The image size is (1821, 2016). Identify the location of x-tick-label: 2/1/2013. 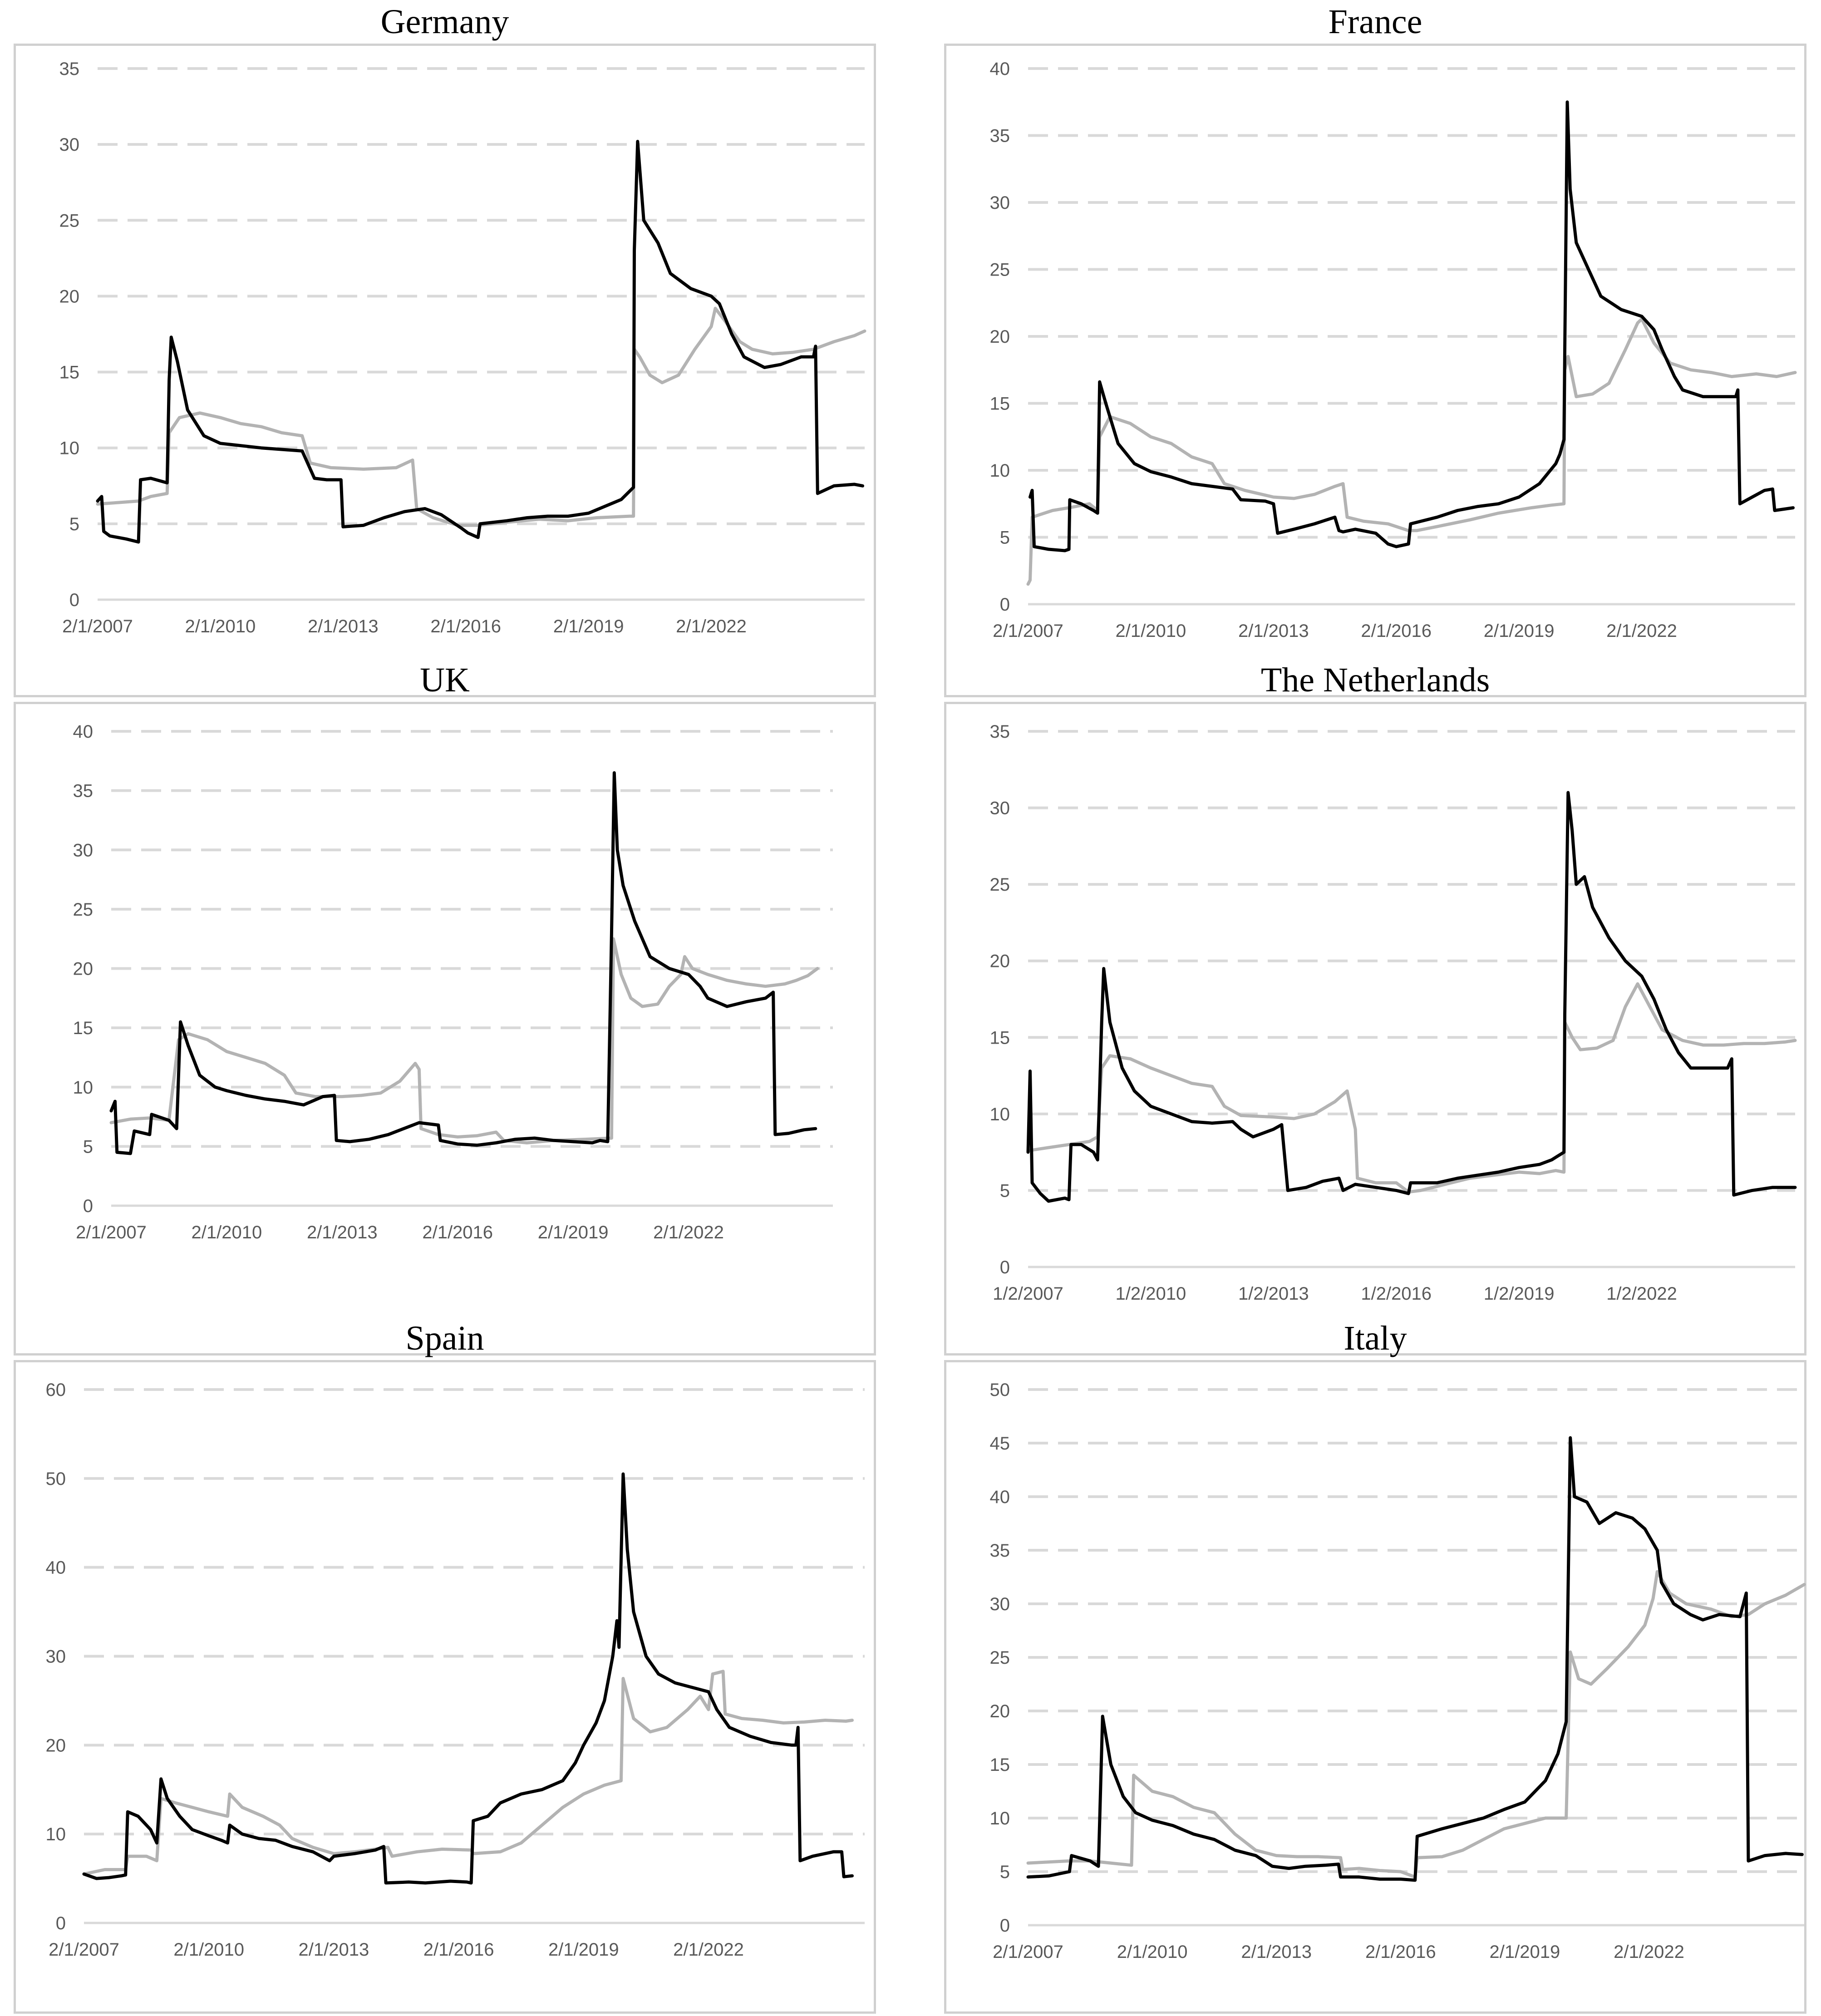
(1276, 1952).